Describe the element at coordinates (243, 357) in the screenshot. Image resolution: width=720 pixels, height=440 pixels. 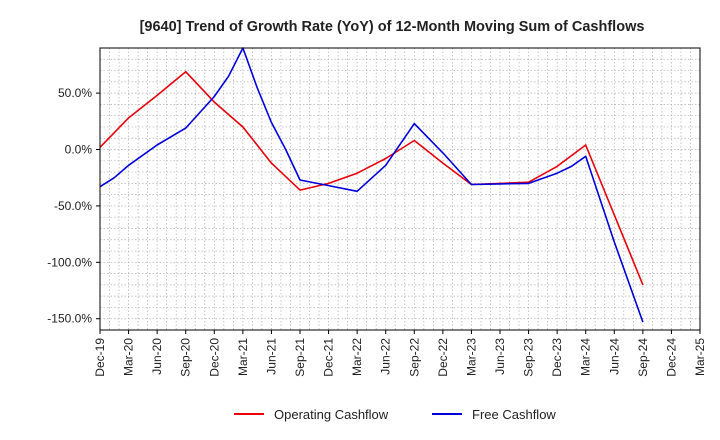
I see `x-tick-label: Mar-21` at that location.